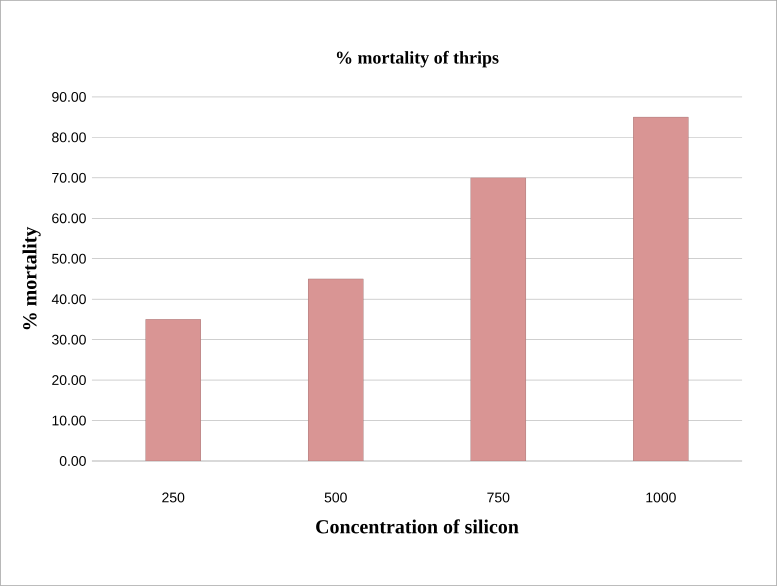 The height and width of the screenshot is (586, 777). What do you see at coordinates (417, 59) in the screenshot?
I see `chart-title: % mortality of thrips` at bounding box center [417, 59].